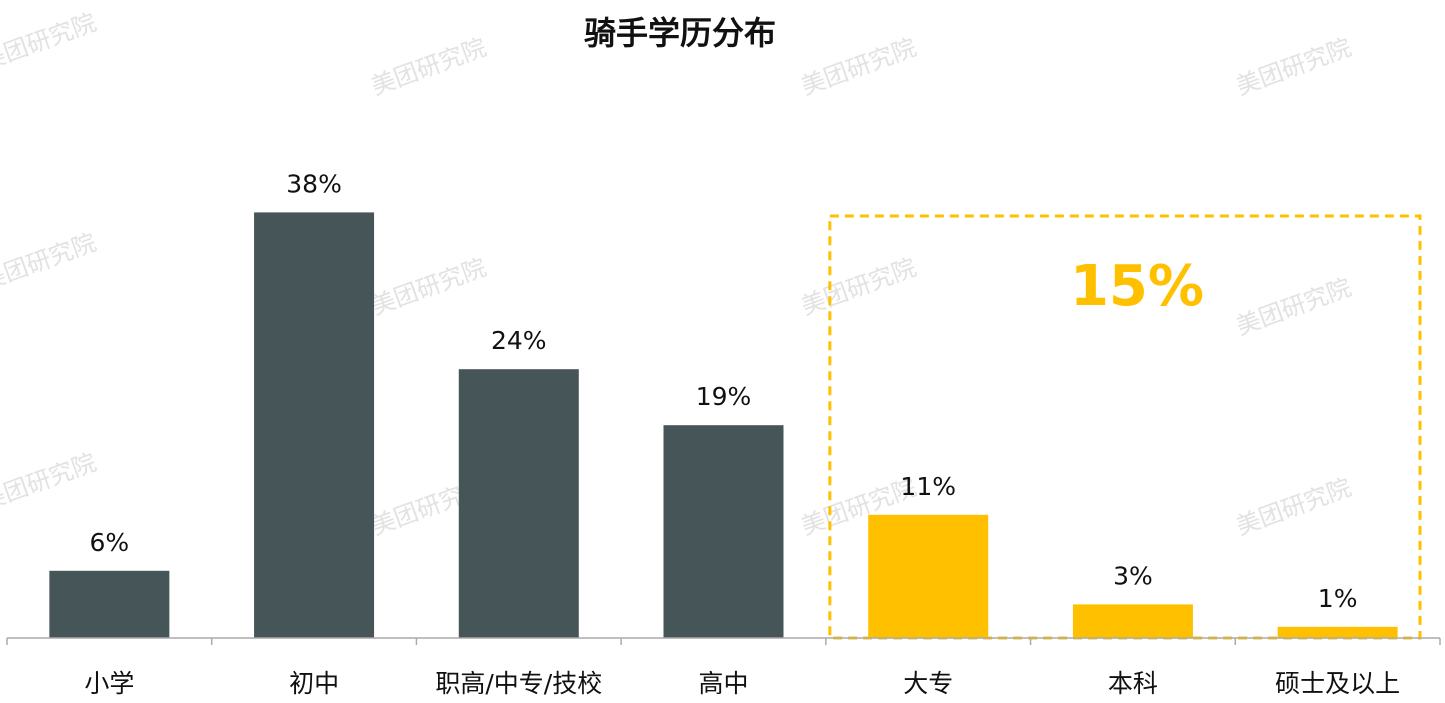 This screenshot has height=703, width=1445. Describe the element at coordinates (518, 683) in the screenshot. I see `category-label: 职高/中专/技校` at that location.